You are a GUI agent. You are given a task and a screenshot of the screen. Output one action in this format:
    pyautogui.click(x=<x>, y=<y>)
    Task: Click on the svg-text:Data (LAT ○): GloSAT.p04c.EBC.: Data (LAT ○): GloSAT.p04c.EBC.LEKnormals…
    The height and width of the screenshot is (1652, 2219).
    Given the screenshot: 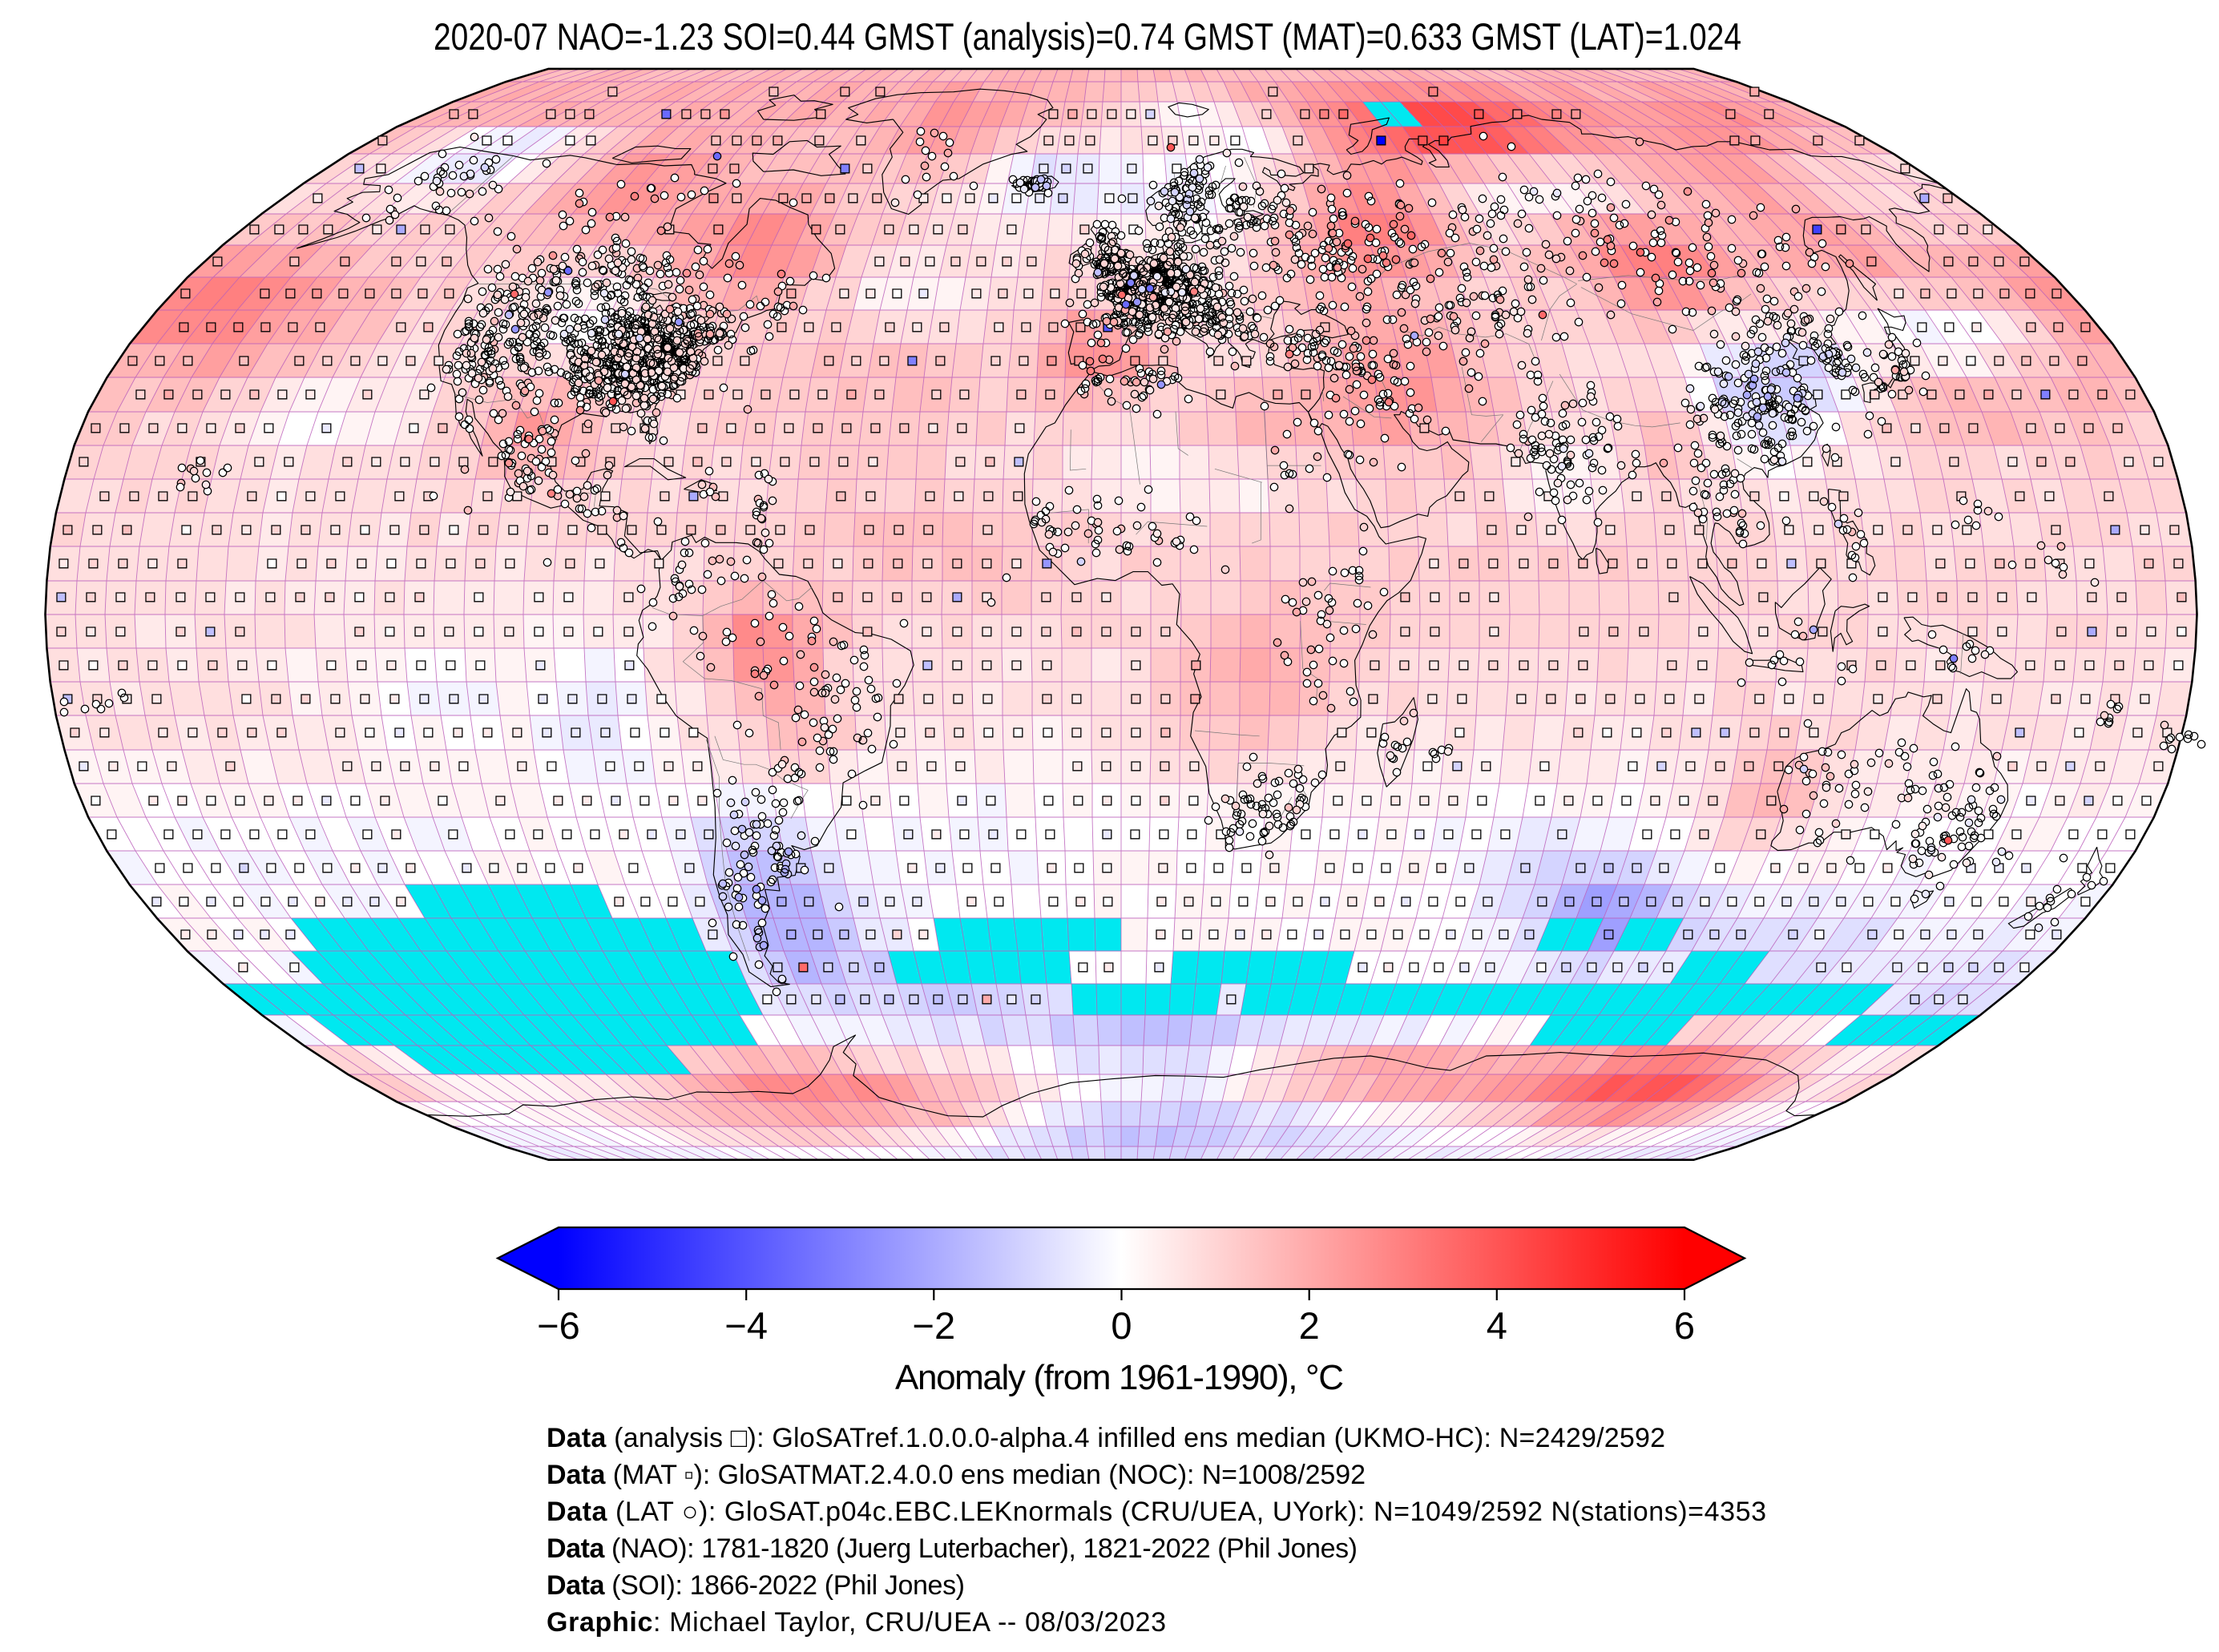 What is the action you would take?
    pyautogui.click(x=1157, y=1512)
    